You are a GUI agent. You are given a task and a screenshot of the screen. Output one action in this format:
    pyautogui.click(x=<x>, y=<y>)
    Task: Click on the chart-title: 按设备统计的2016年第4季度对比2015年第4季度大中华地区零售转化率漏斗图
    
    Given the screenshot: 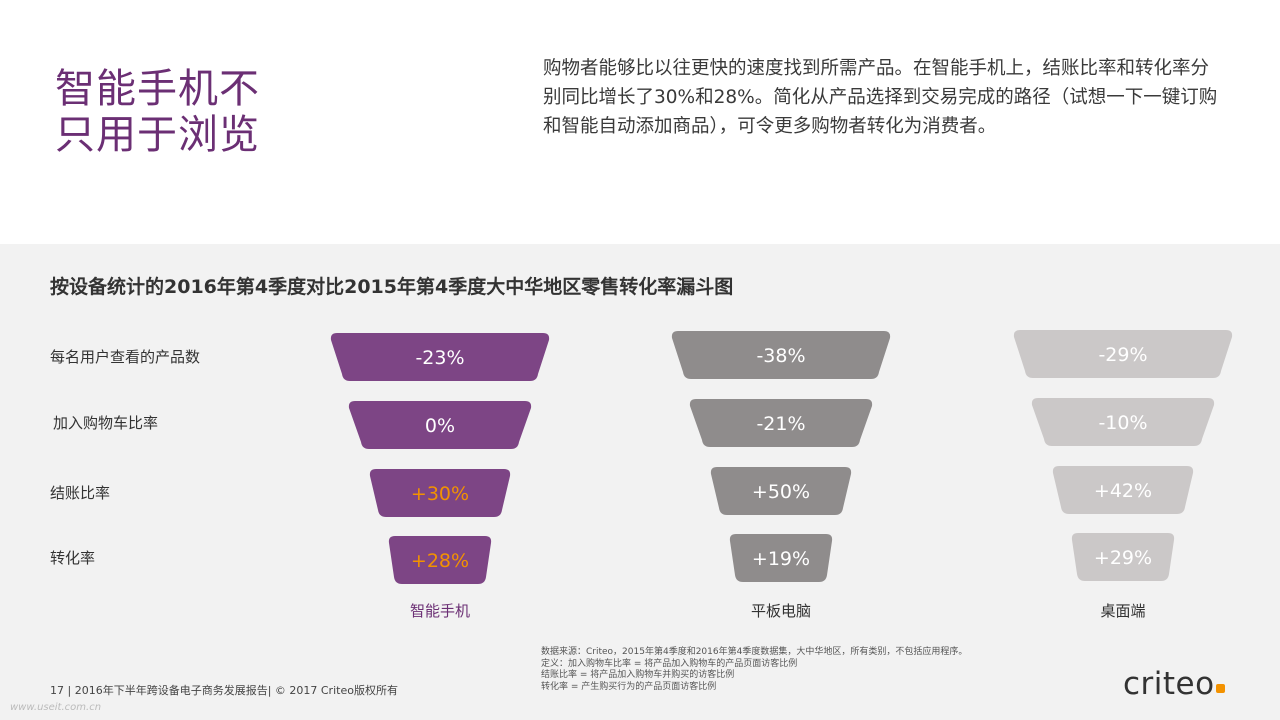 What is the action you would take?
    pyautogui.click(x=392, y=287)
    